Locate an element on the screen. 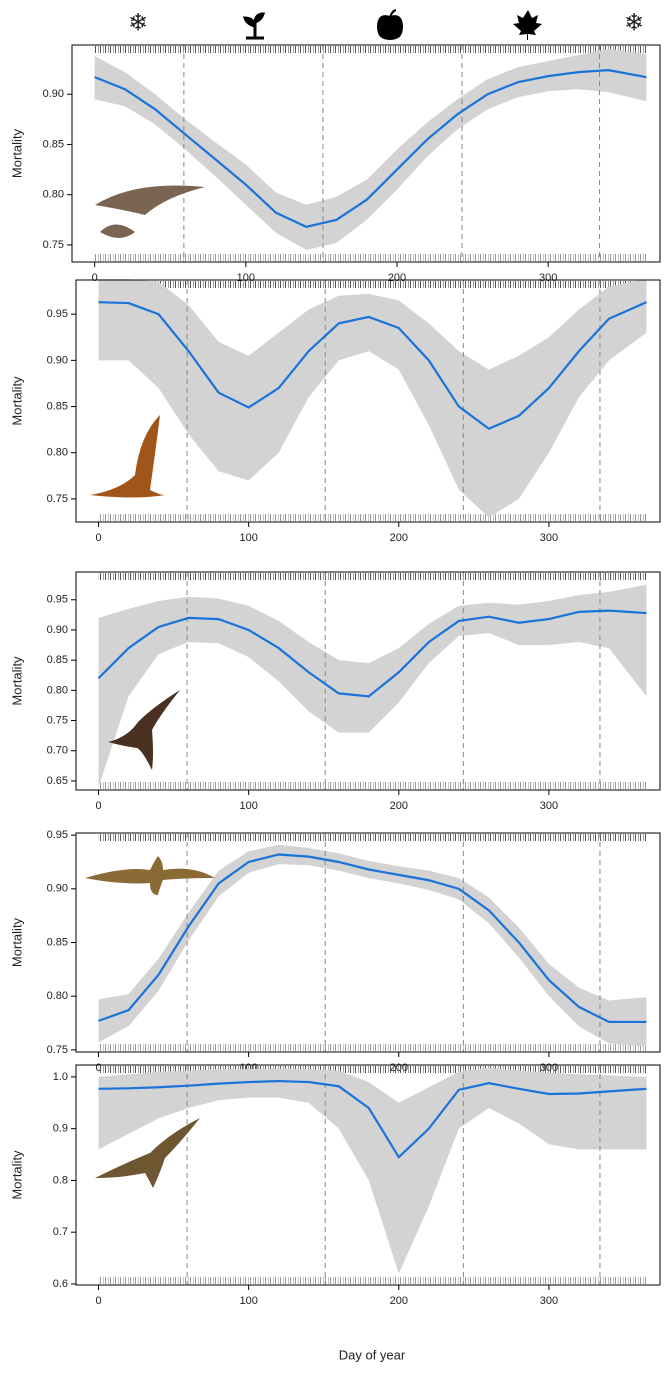  y-tick-label: 1.0 is located at coordinates (60, 1077).